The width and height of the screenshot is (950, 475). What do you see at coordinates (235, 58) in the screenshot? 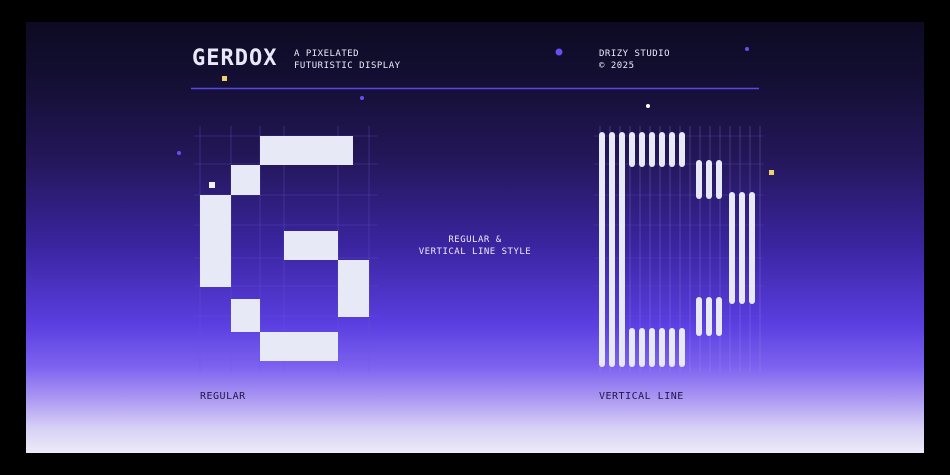
I see `brand-logo: GERDOX` at bounding box center [235, 58].